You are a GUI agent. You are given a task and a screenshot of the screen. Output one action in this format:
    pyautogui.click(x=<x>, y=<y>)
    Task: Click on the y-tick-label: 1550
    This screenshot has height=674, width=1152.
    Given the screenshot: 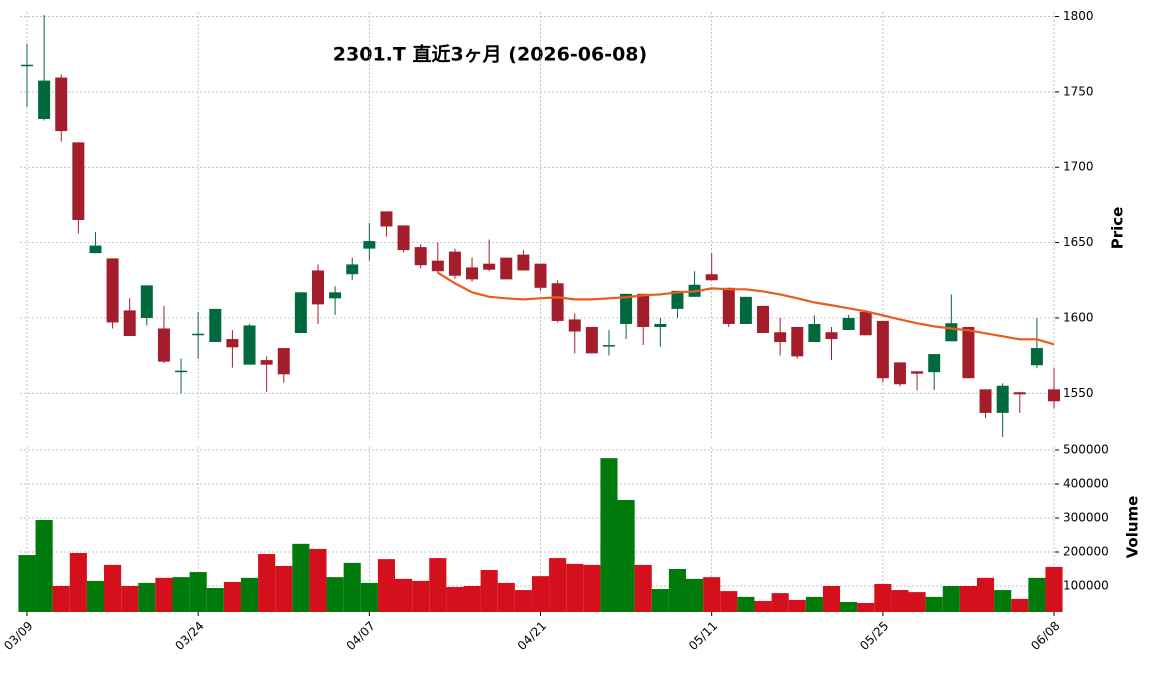 What is the action you would take?
    pyautogui.click(x=1078, y=393)
    